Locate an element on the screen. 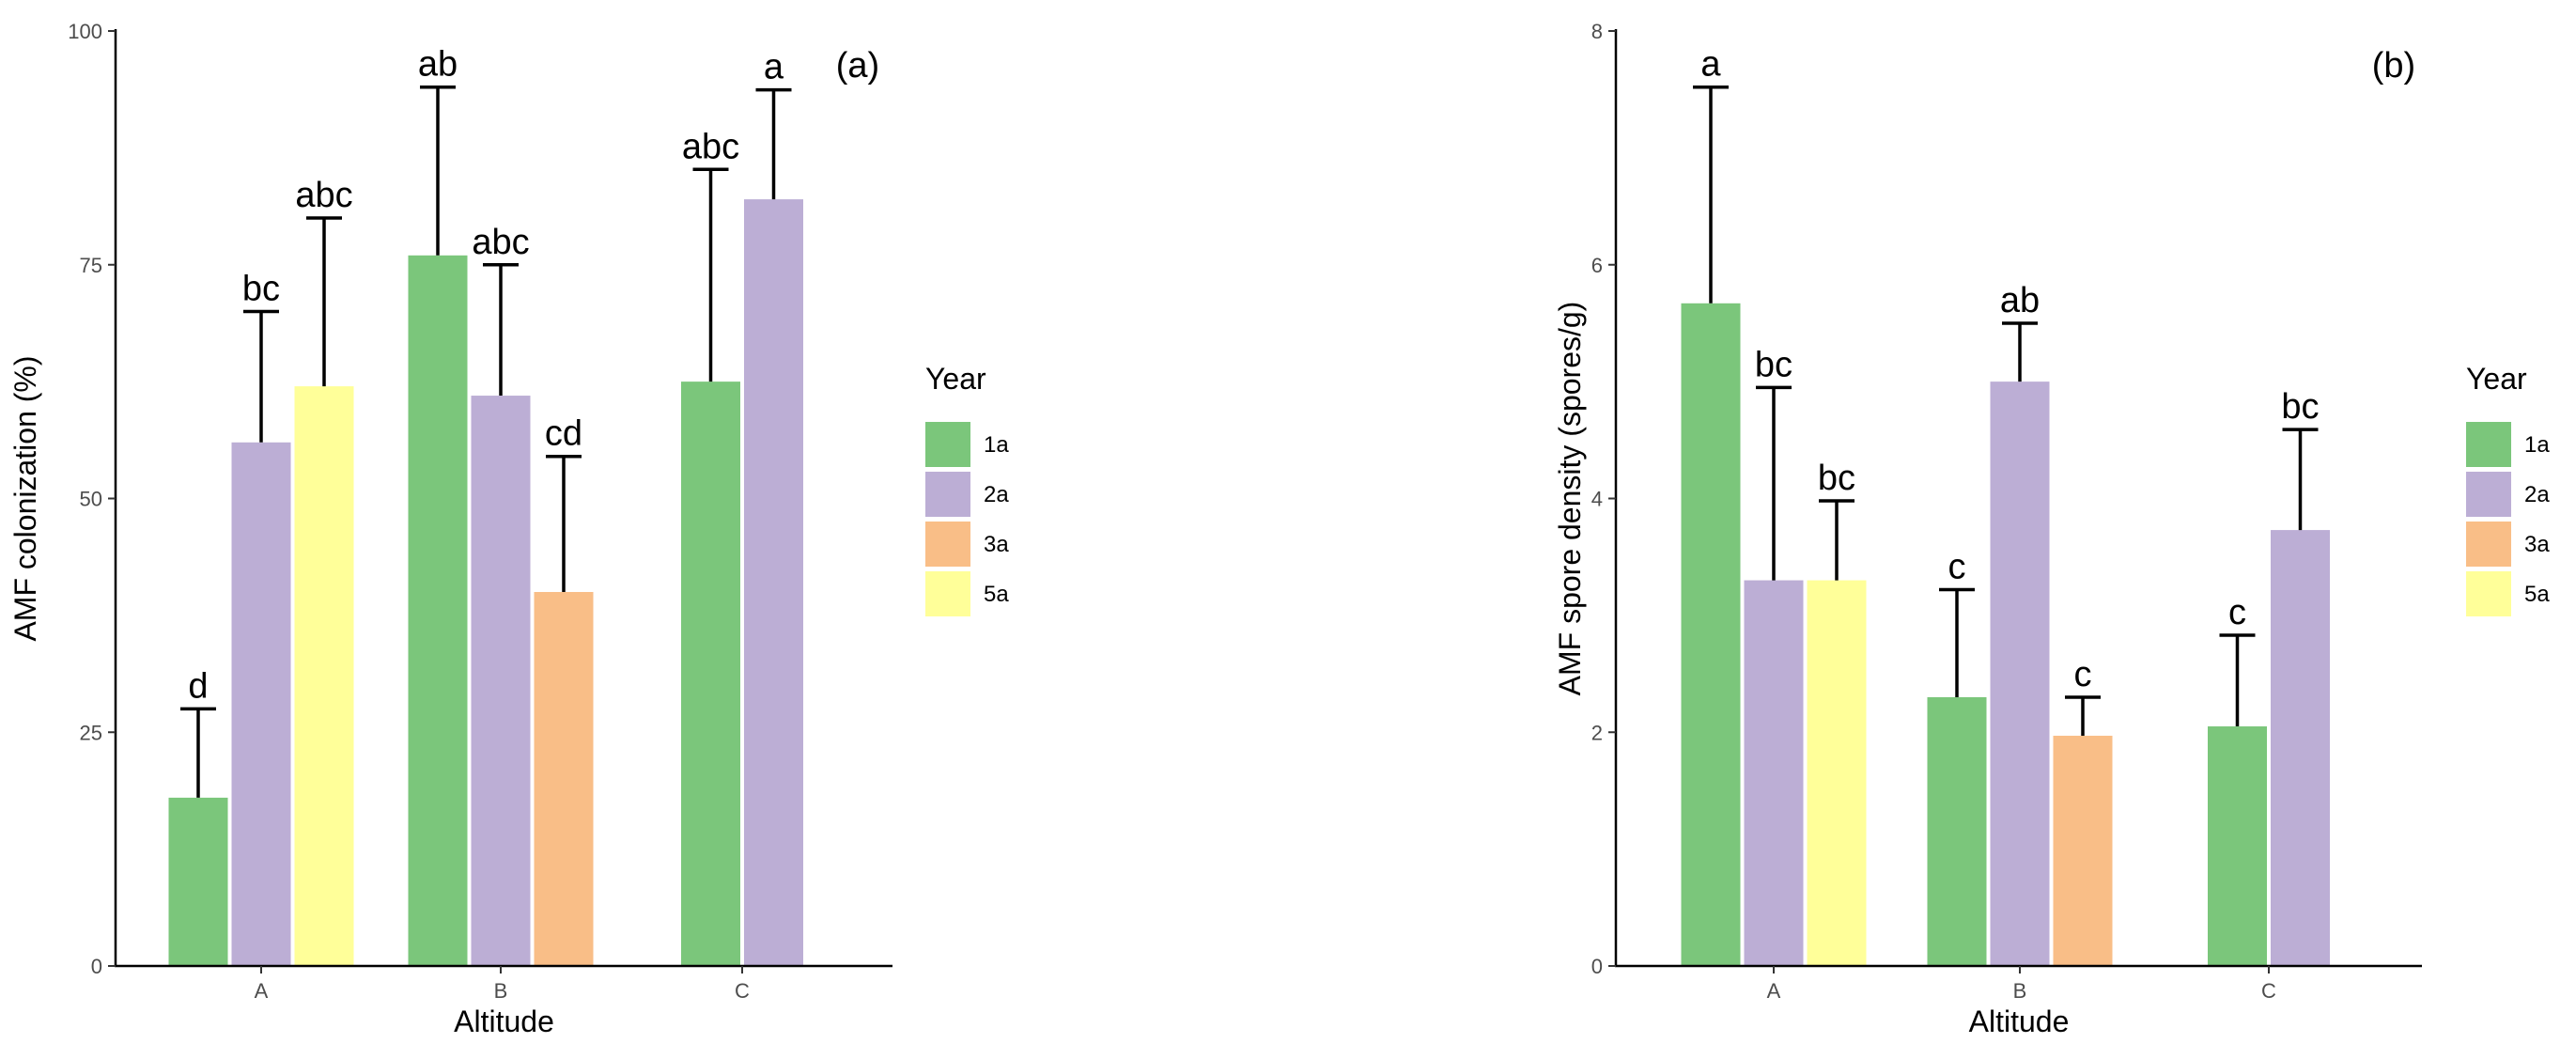 Image resolution: width=2576 pixels, height=1059 pixels. significance-letter-B-2a: ab is located at coordinates (2020, 300).